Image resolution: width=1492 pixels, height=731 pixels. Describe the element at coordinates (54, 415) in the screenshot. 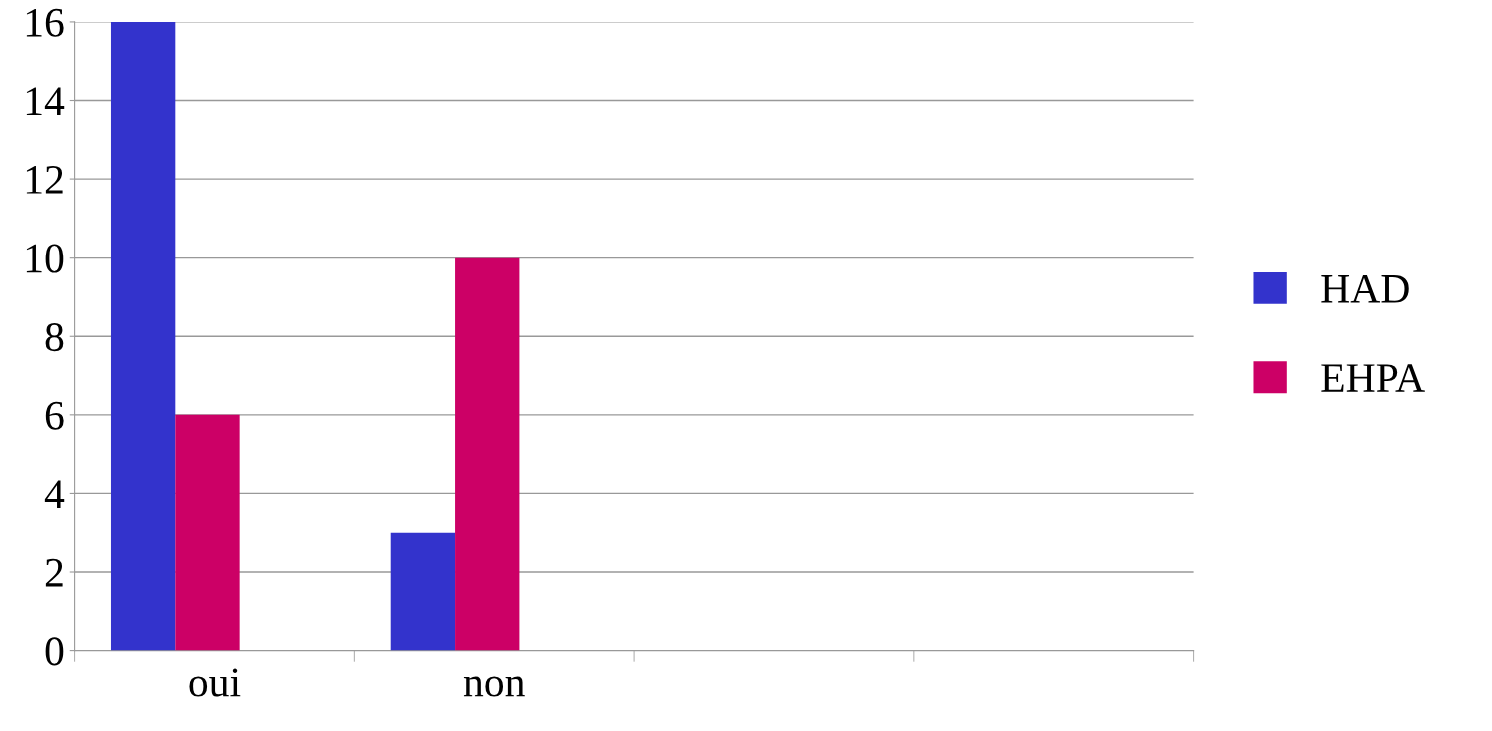

I see `y-tick-label: 6` at that location.